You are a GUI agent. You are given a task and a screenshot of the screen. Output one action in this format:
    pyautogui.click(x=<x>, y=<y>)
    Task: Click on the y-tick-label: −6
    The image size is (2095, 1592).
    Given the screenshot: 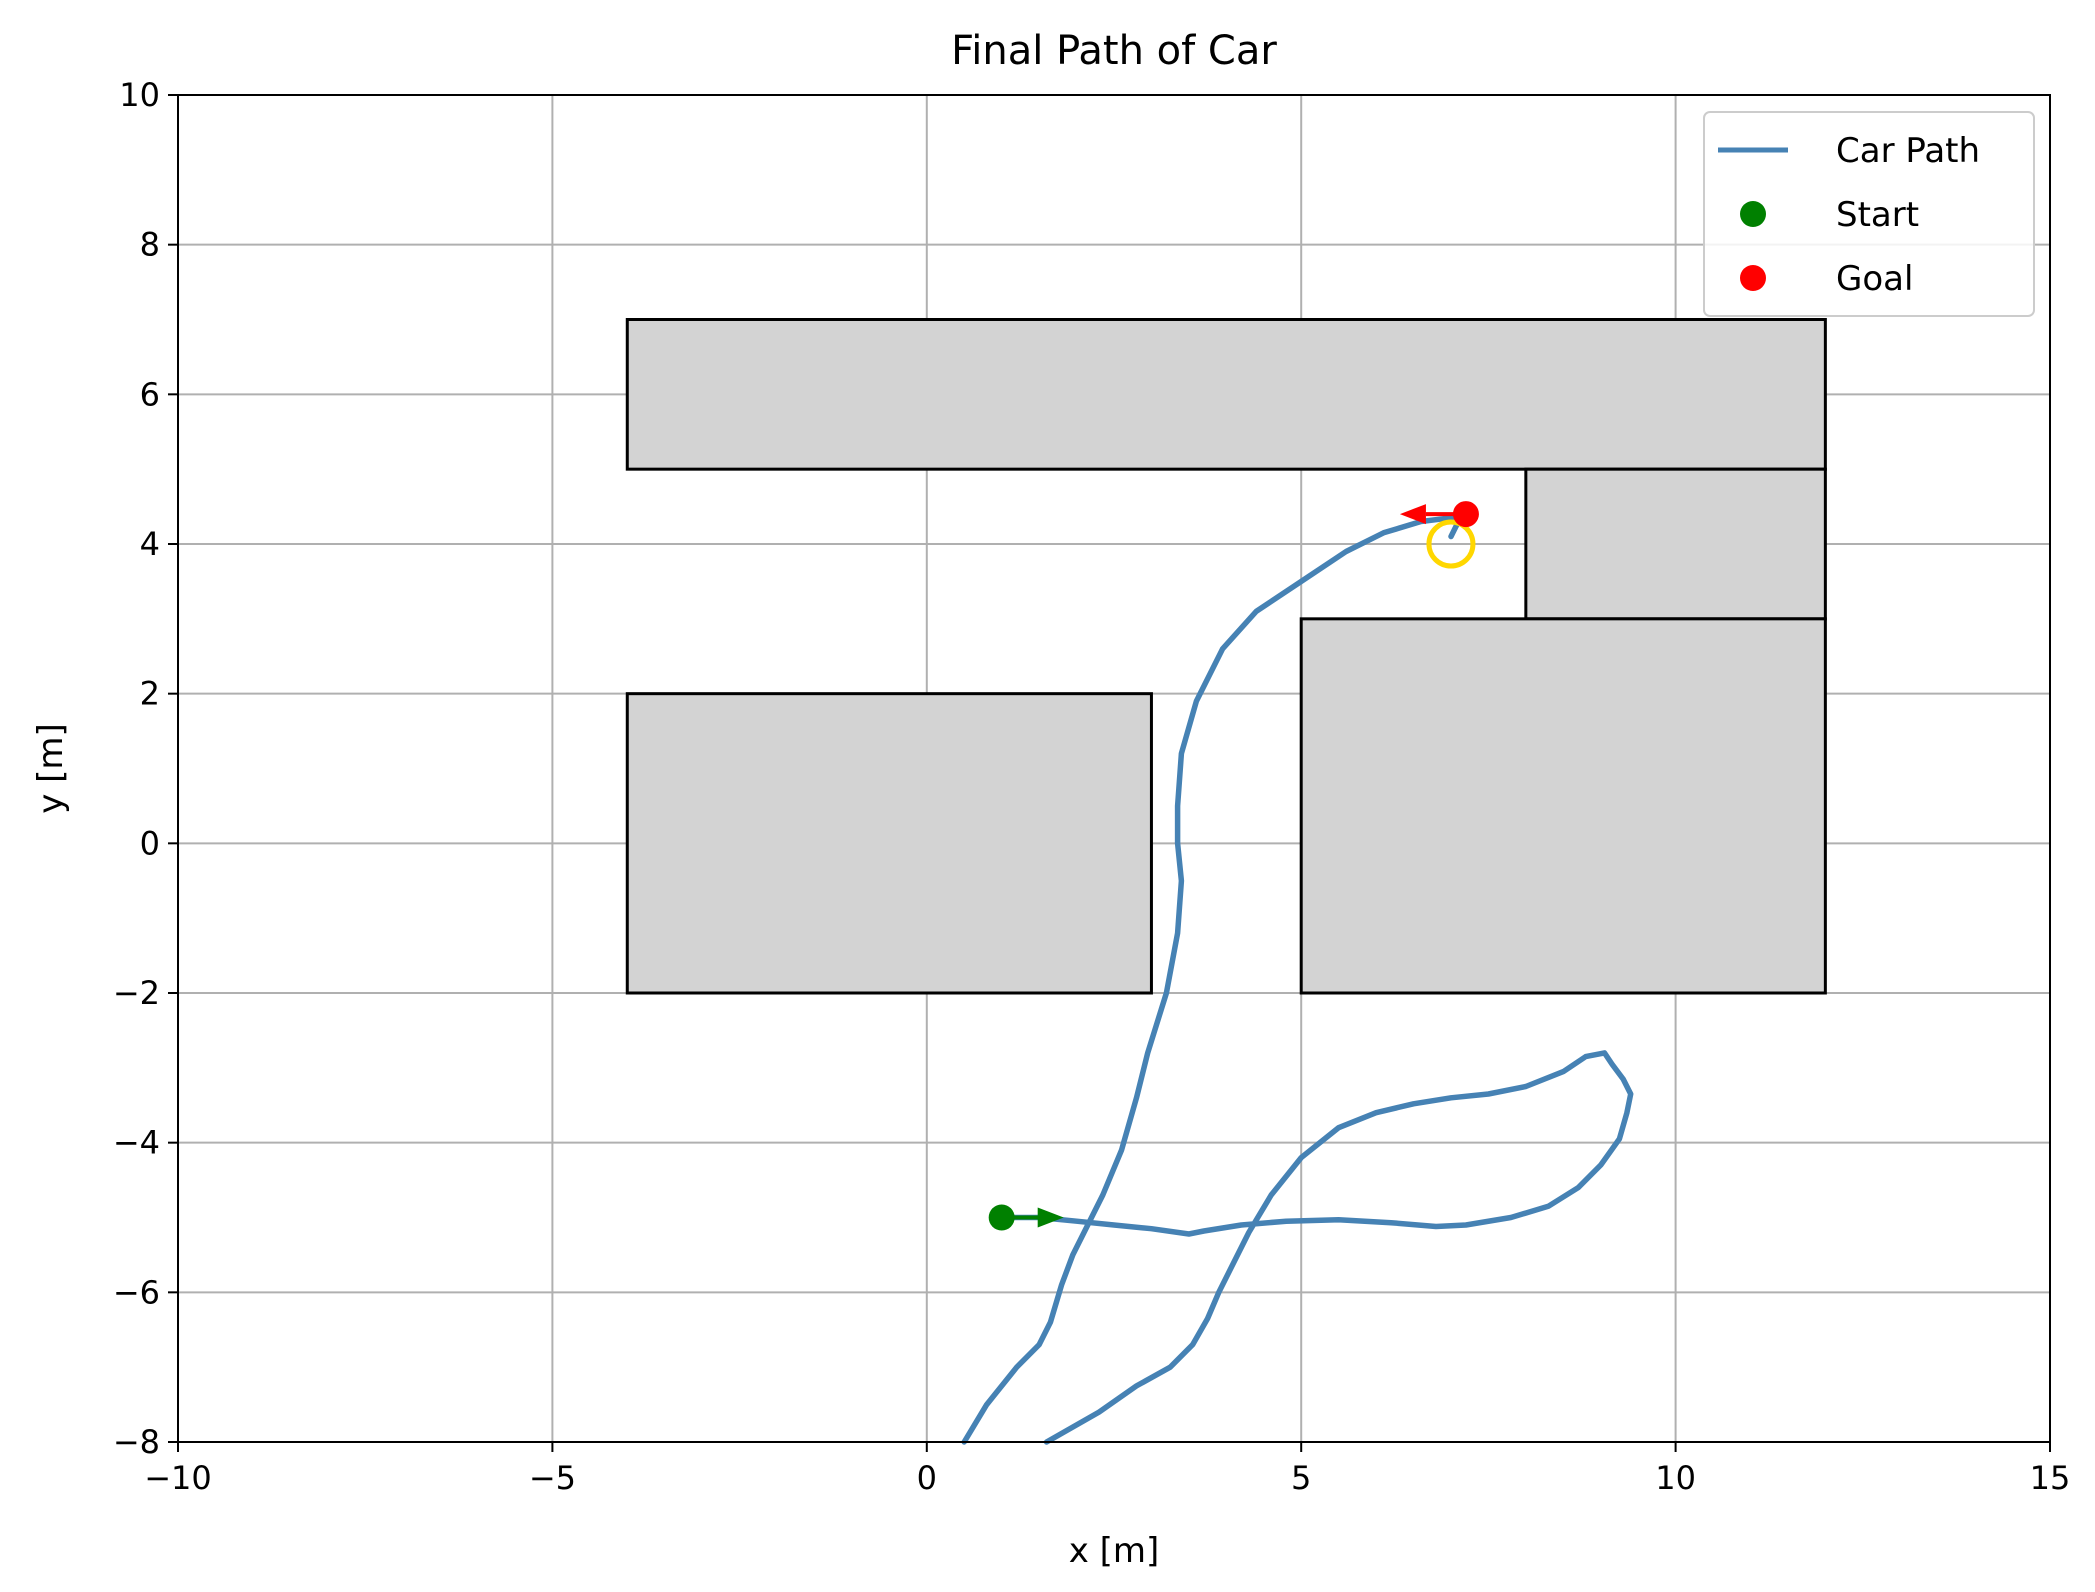 What is the action you would take?
    pyautogui.click(x=136, y=1292)
    